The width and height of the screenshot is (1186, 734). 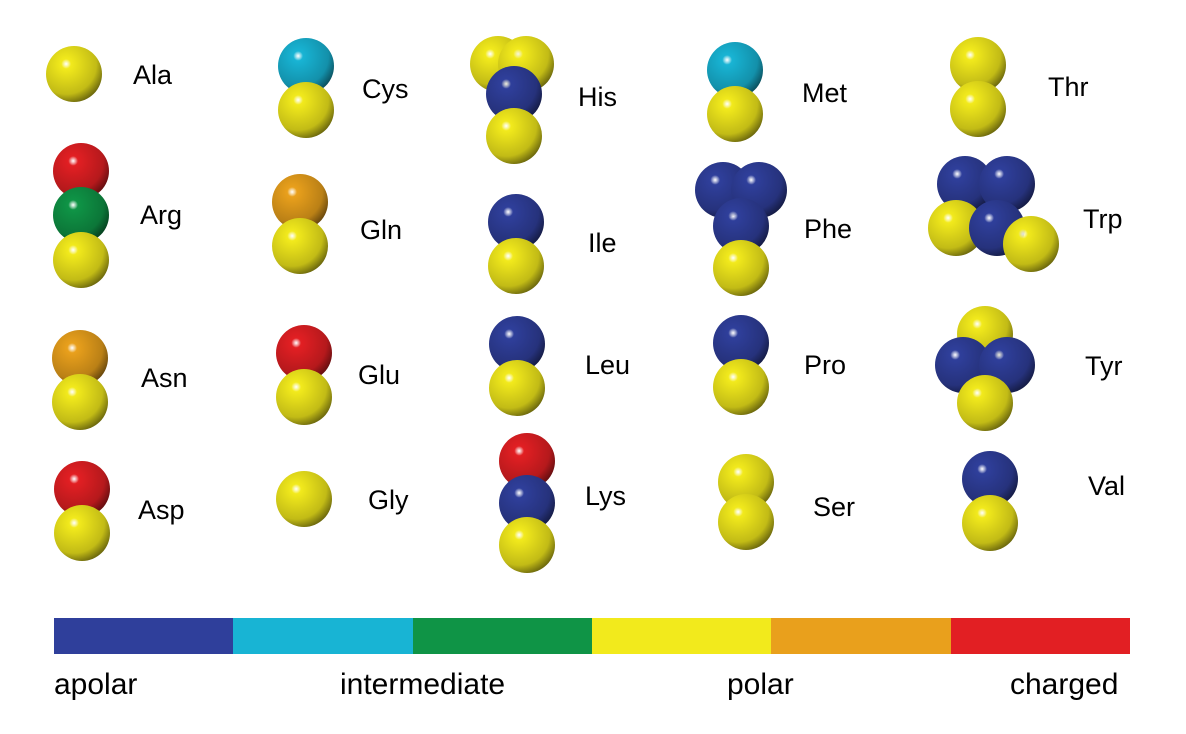 I want to click on residue-label-thr: Thr, so click(x=1068, y=87).